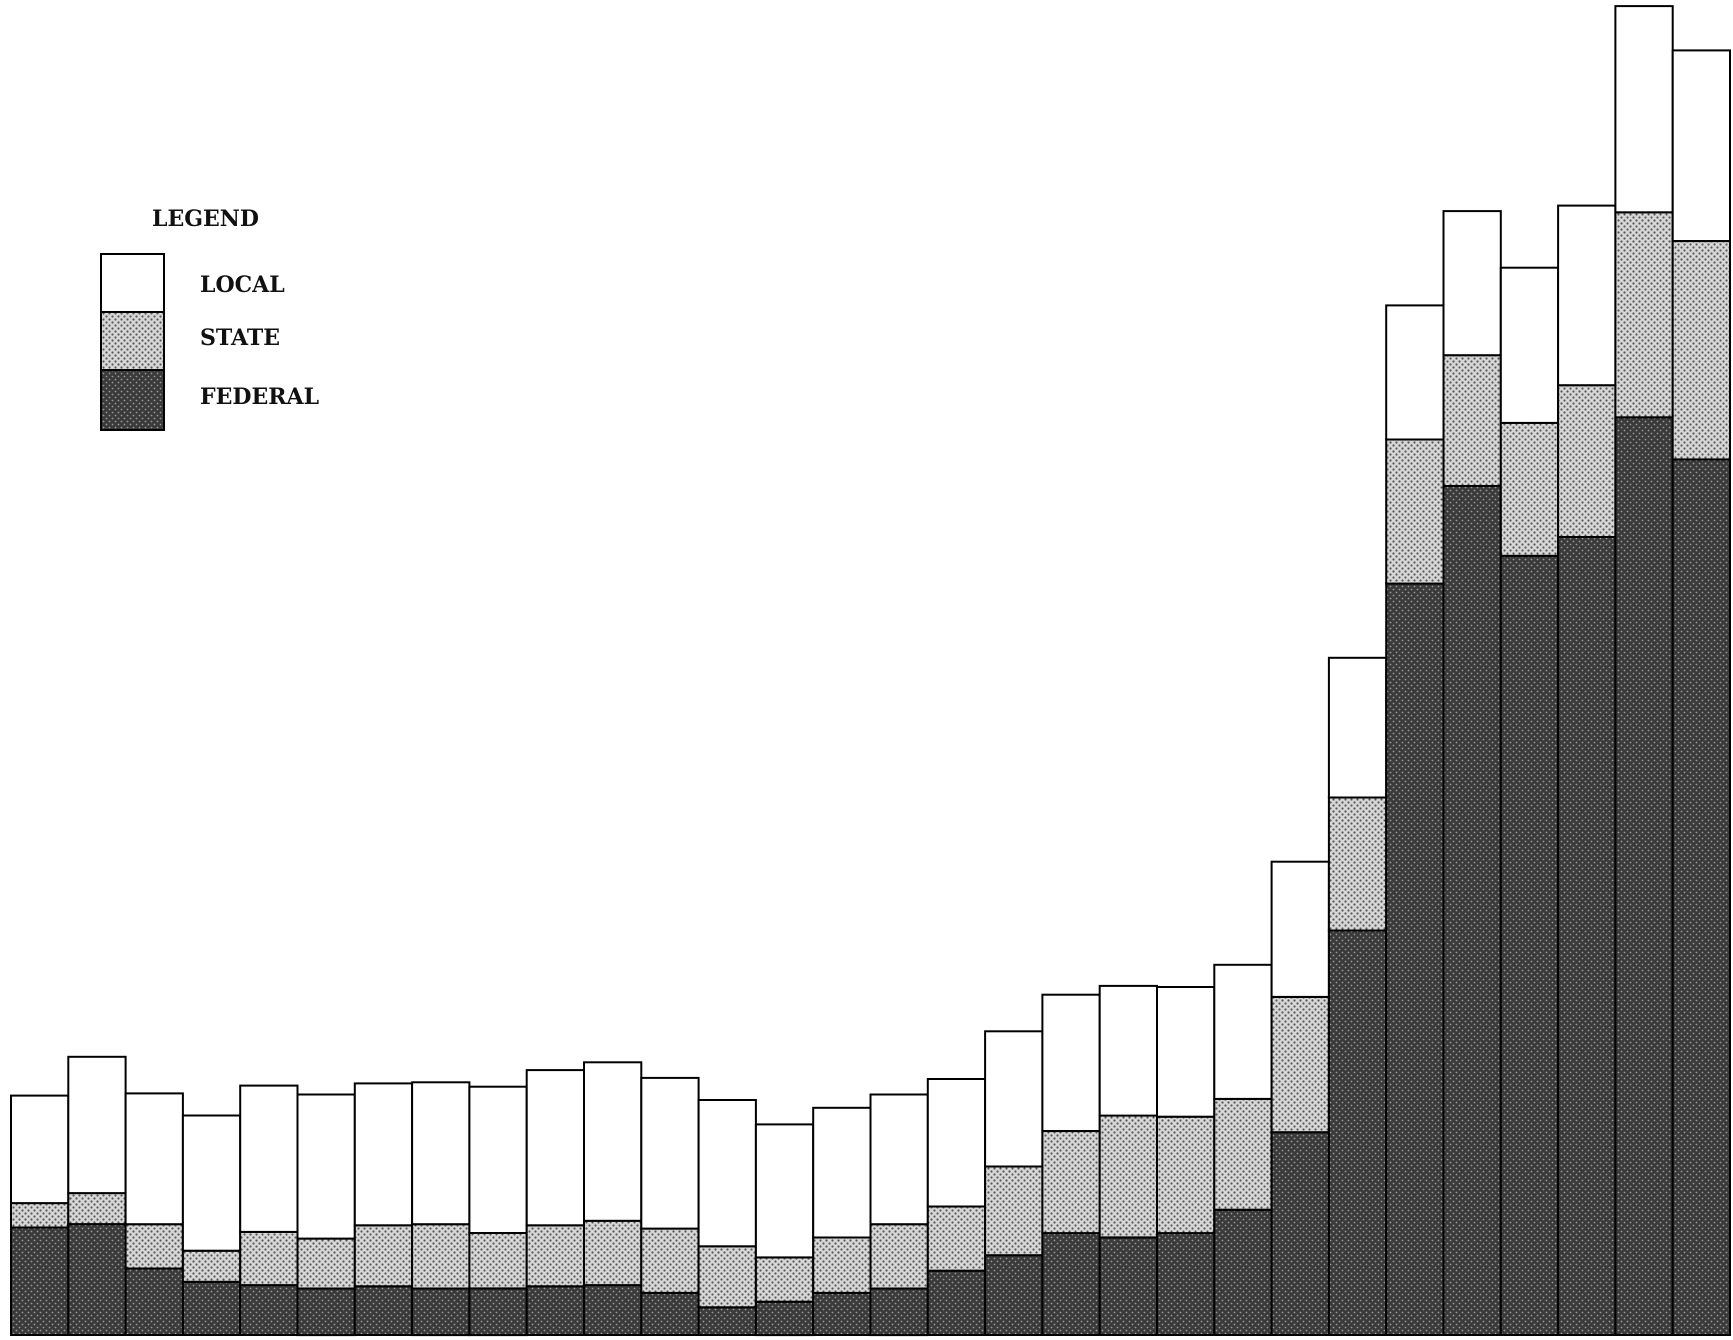 Image resolution: width=1733 pixels, height=1340 pixels. What do you see at coordinates (498, 1312) in the screenshot?
I see `bar-9-federal-segment` at bounding box center [498, 1312].